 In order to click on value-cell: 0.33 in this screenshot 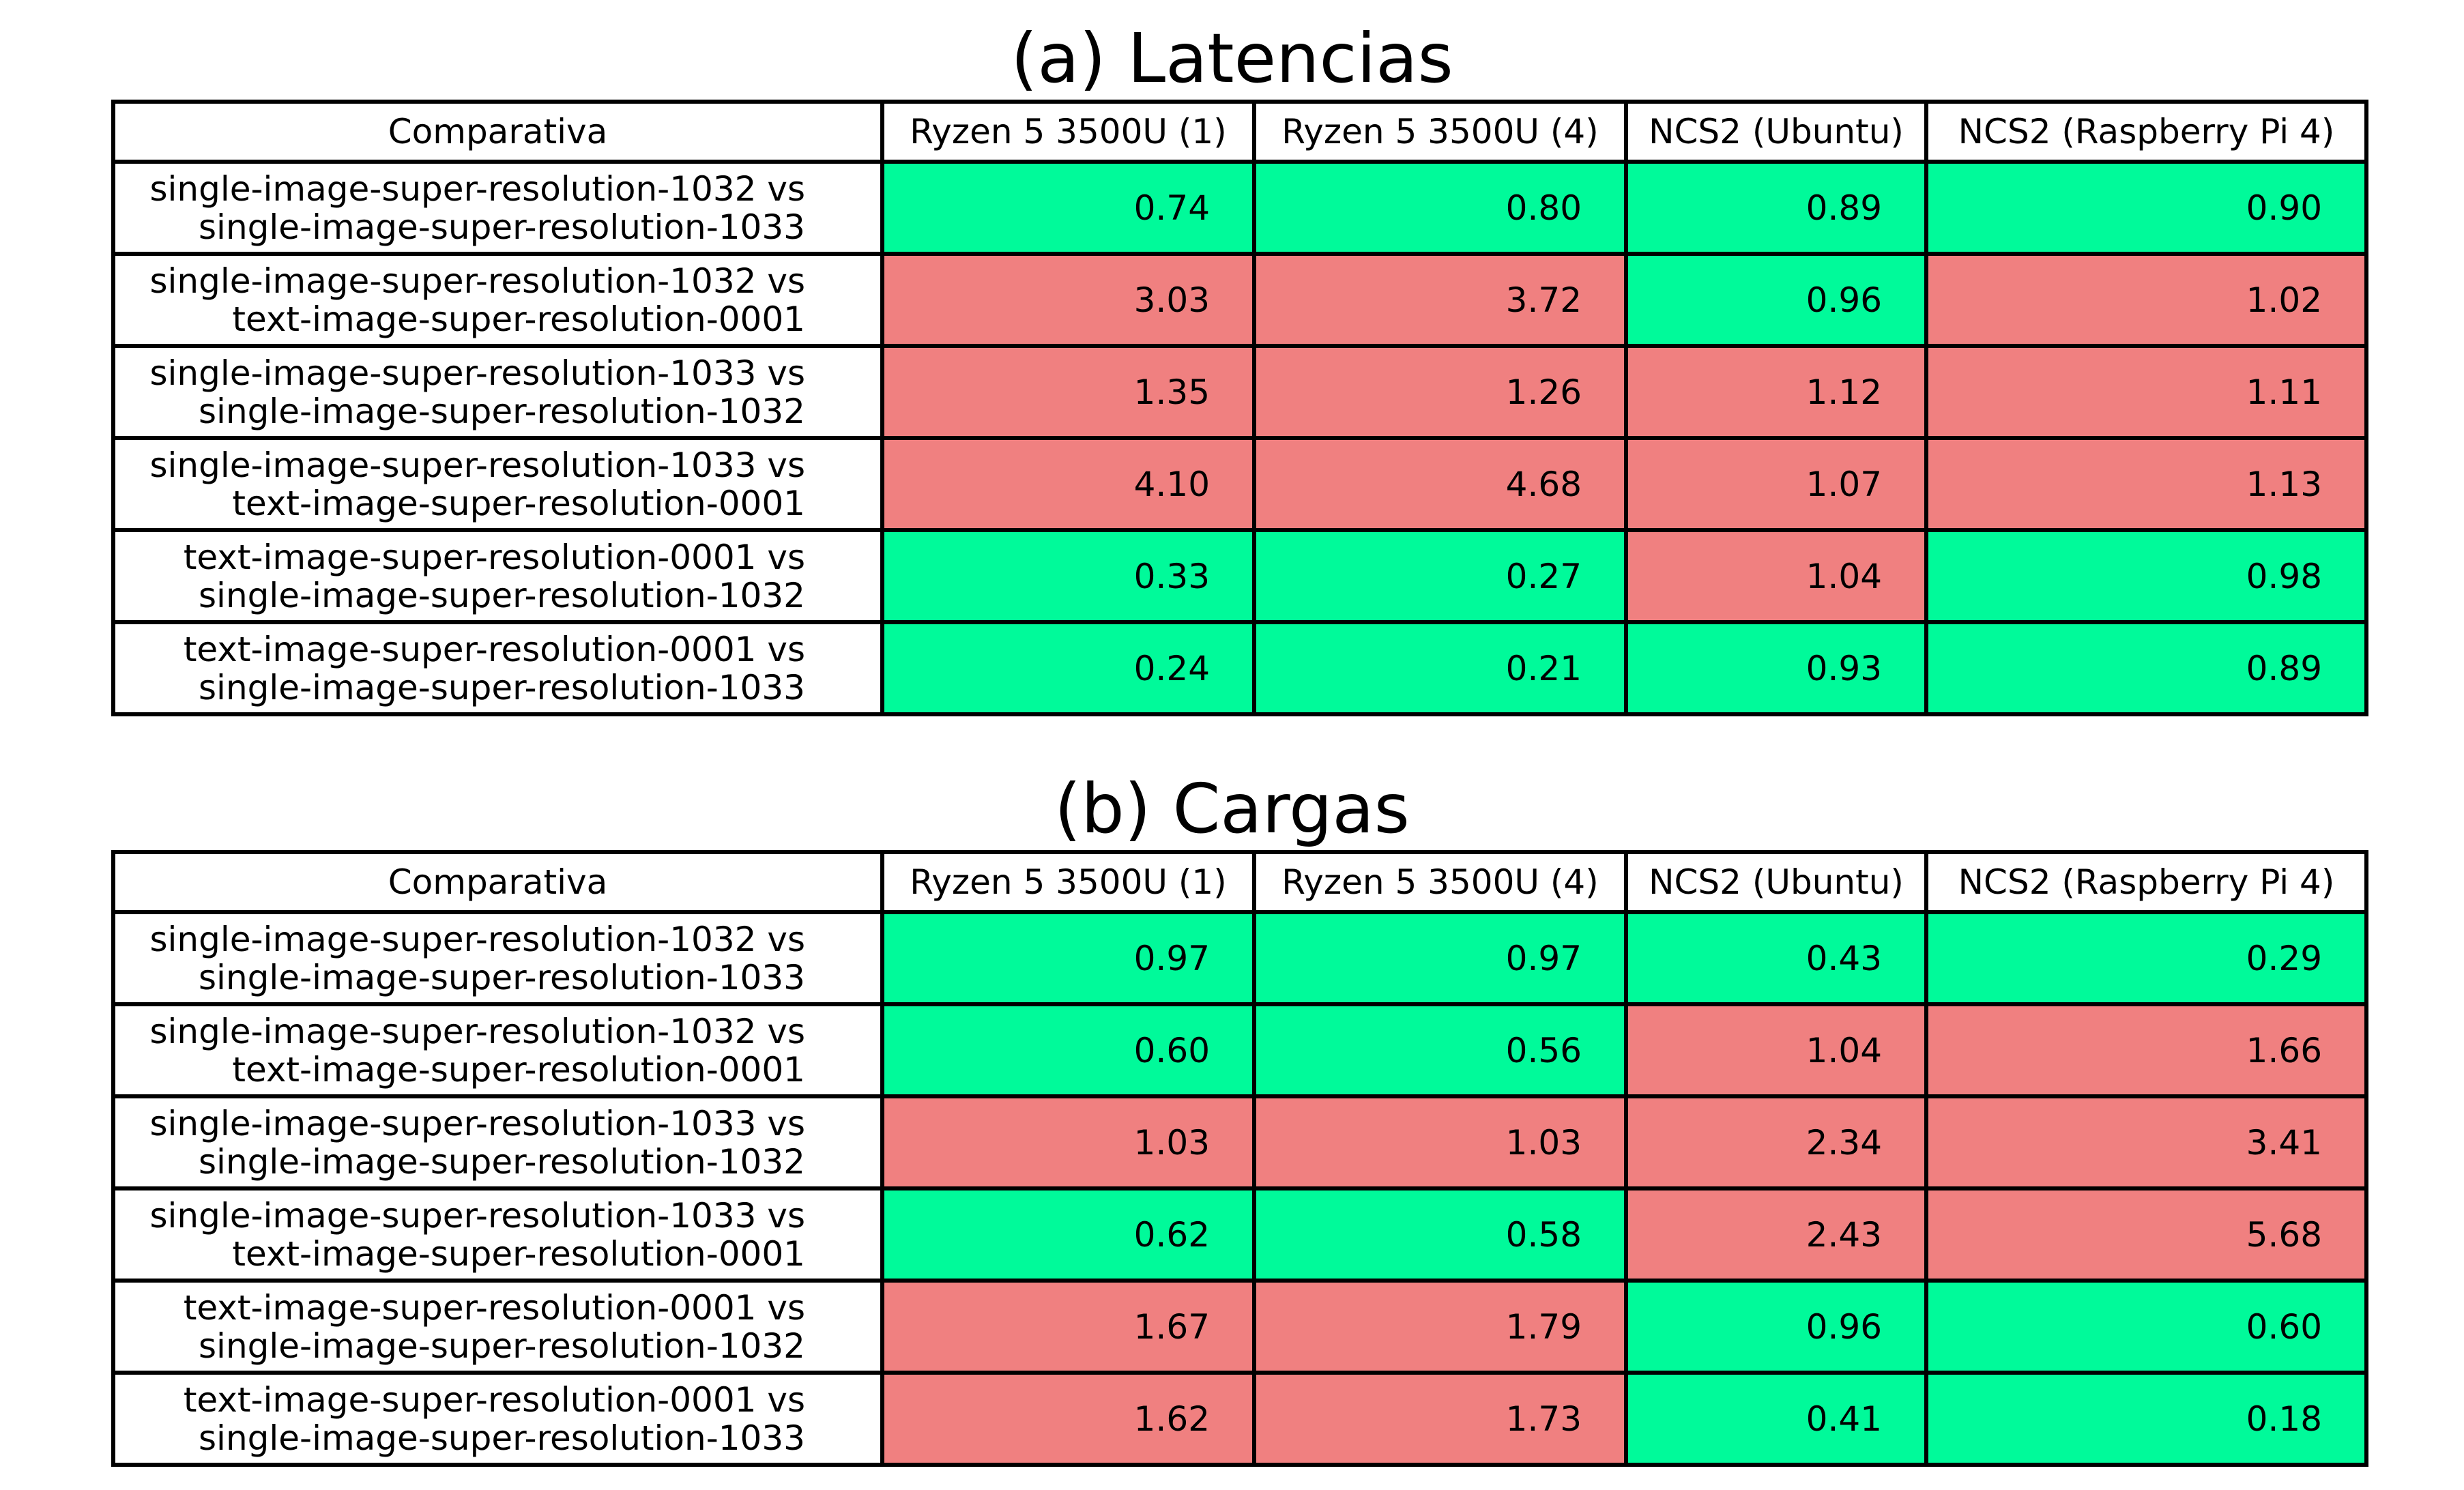, I will do `click(1068, 576)`.